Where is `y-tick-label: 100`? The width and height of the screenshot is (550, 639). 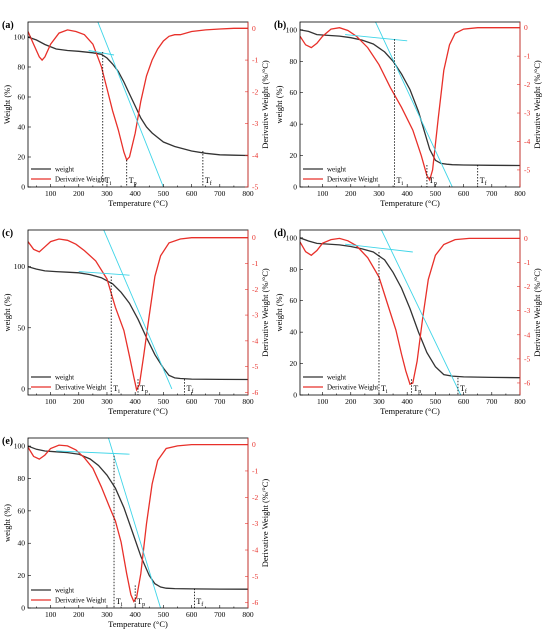
y-tick-label: 100 is located at coordinates (292, 237).